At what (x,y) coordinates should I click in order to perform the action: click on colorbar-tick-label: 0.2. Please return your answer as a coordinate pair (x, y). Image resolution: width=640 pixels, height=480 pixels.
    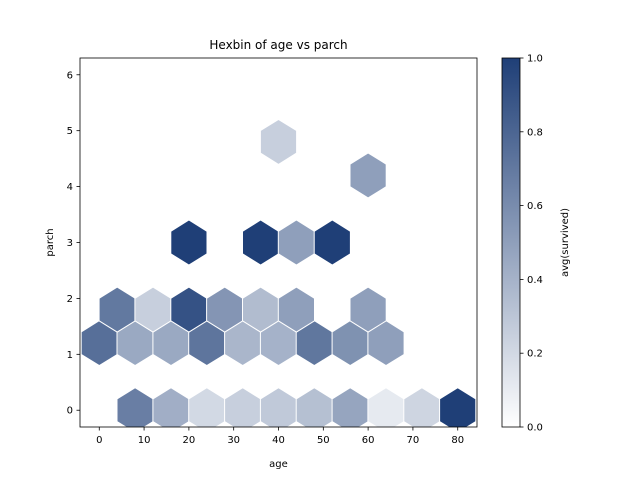
    Looking at the image, I should click on (535, 354).